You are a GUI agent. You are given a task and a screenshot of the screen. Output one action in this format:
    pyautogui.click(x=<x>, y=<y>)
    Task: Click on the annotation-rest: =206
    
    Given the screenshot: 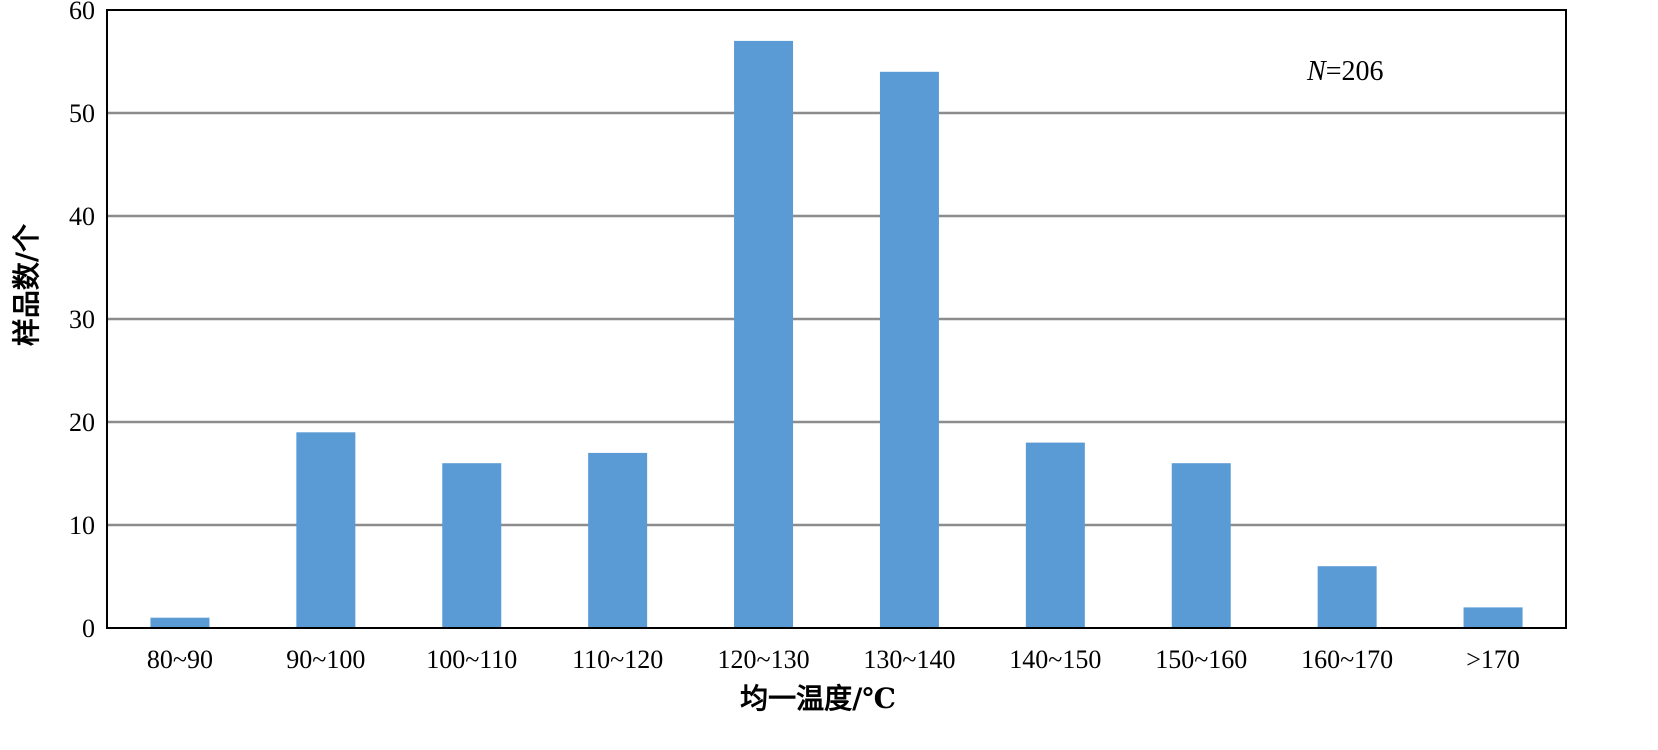 What is the action you would take?
    pyautogui.click(x=1355, y=71)
    